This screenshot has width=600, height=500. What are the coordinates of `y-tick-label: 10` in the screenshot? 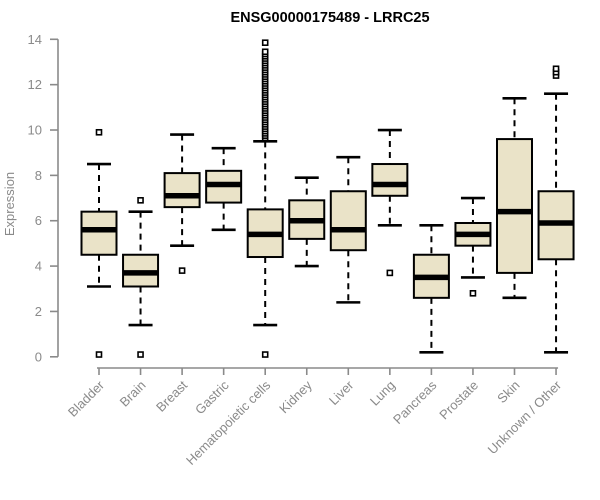 It's located at (35, 130).